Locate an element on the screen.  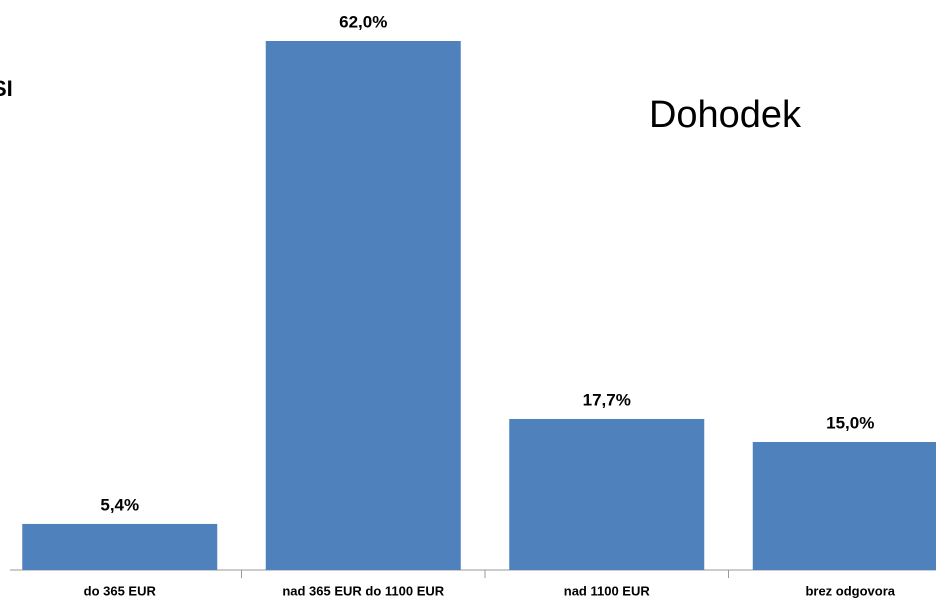
data-label: 17,7% is located at coordinates (607, 399).